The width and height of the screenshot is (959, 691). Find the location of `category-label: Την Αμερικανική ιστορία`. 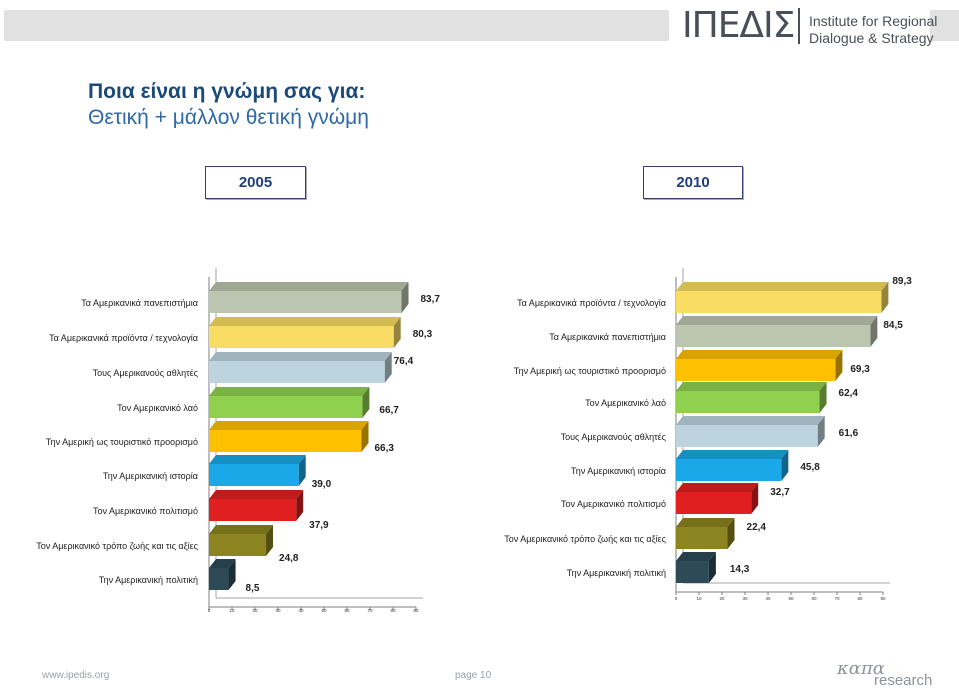

category-label: Την Αμερικανική ιστορία is located at coordinates (618, 471).